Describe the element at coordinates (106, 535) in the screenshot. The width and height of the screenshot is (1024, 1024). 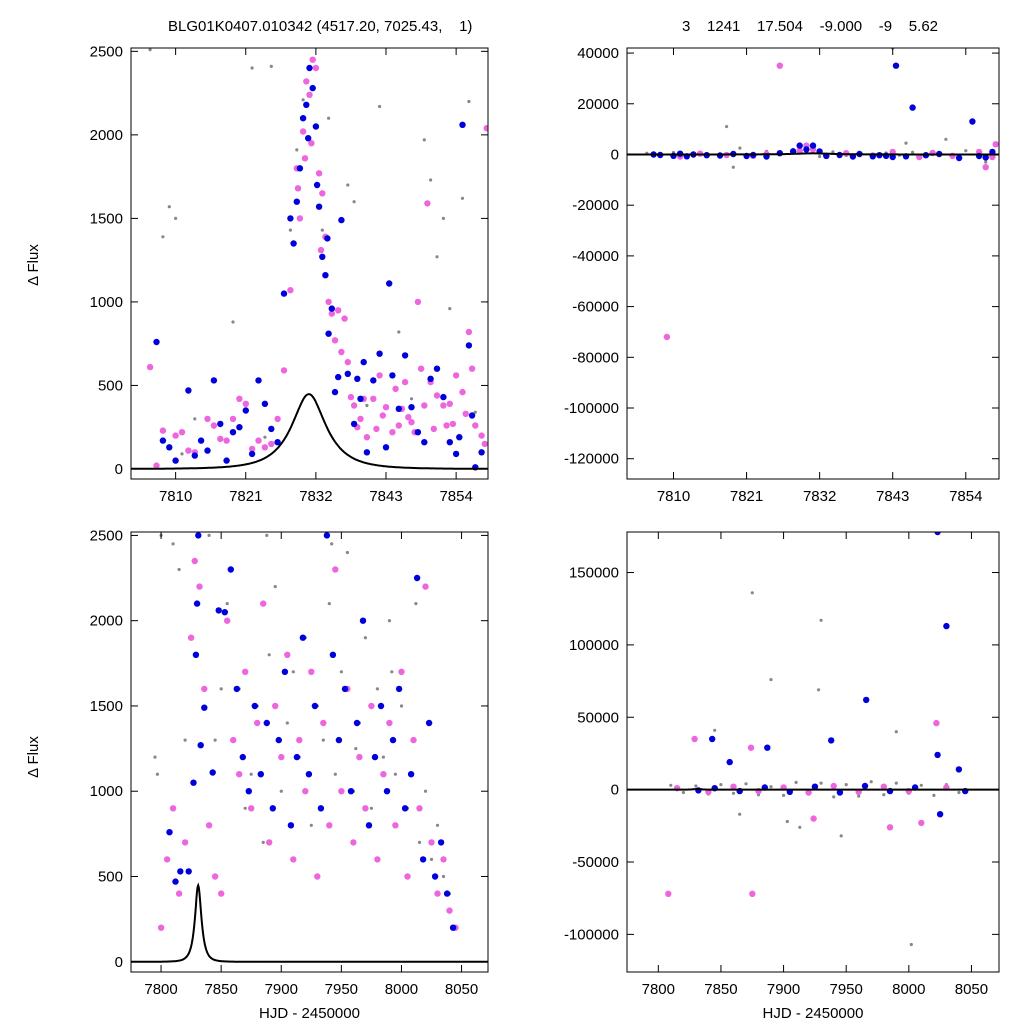
I see `y-tick-label: 2500` at that location.